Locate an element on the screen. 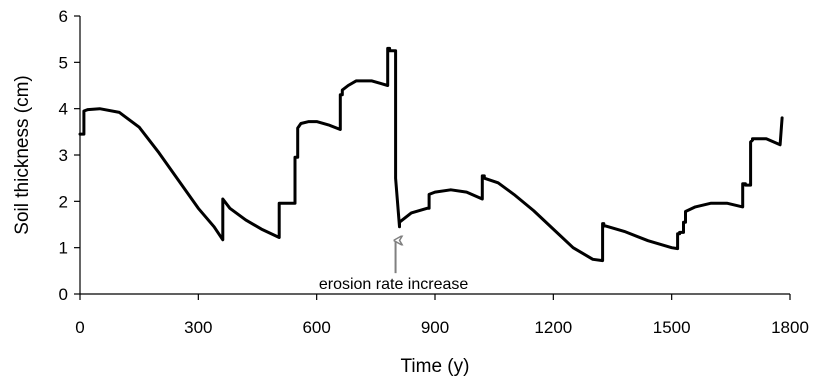  y-tick-label: 5 is located at coordinates (63, 62).